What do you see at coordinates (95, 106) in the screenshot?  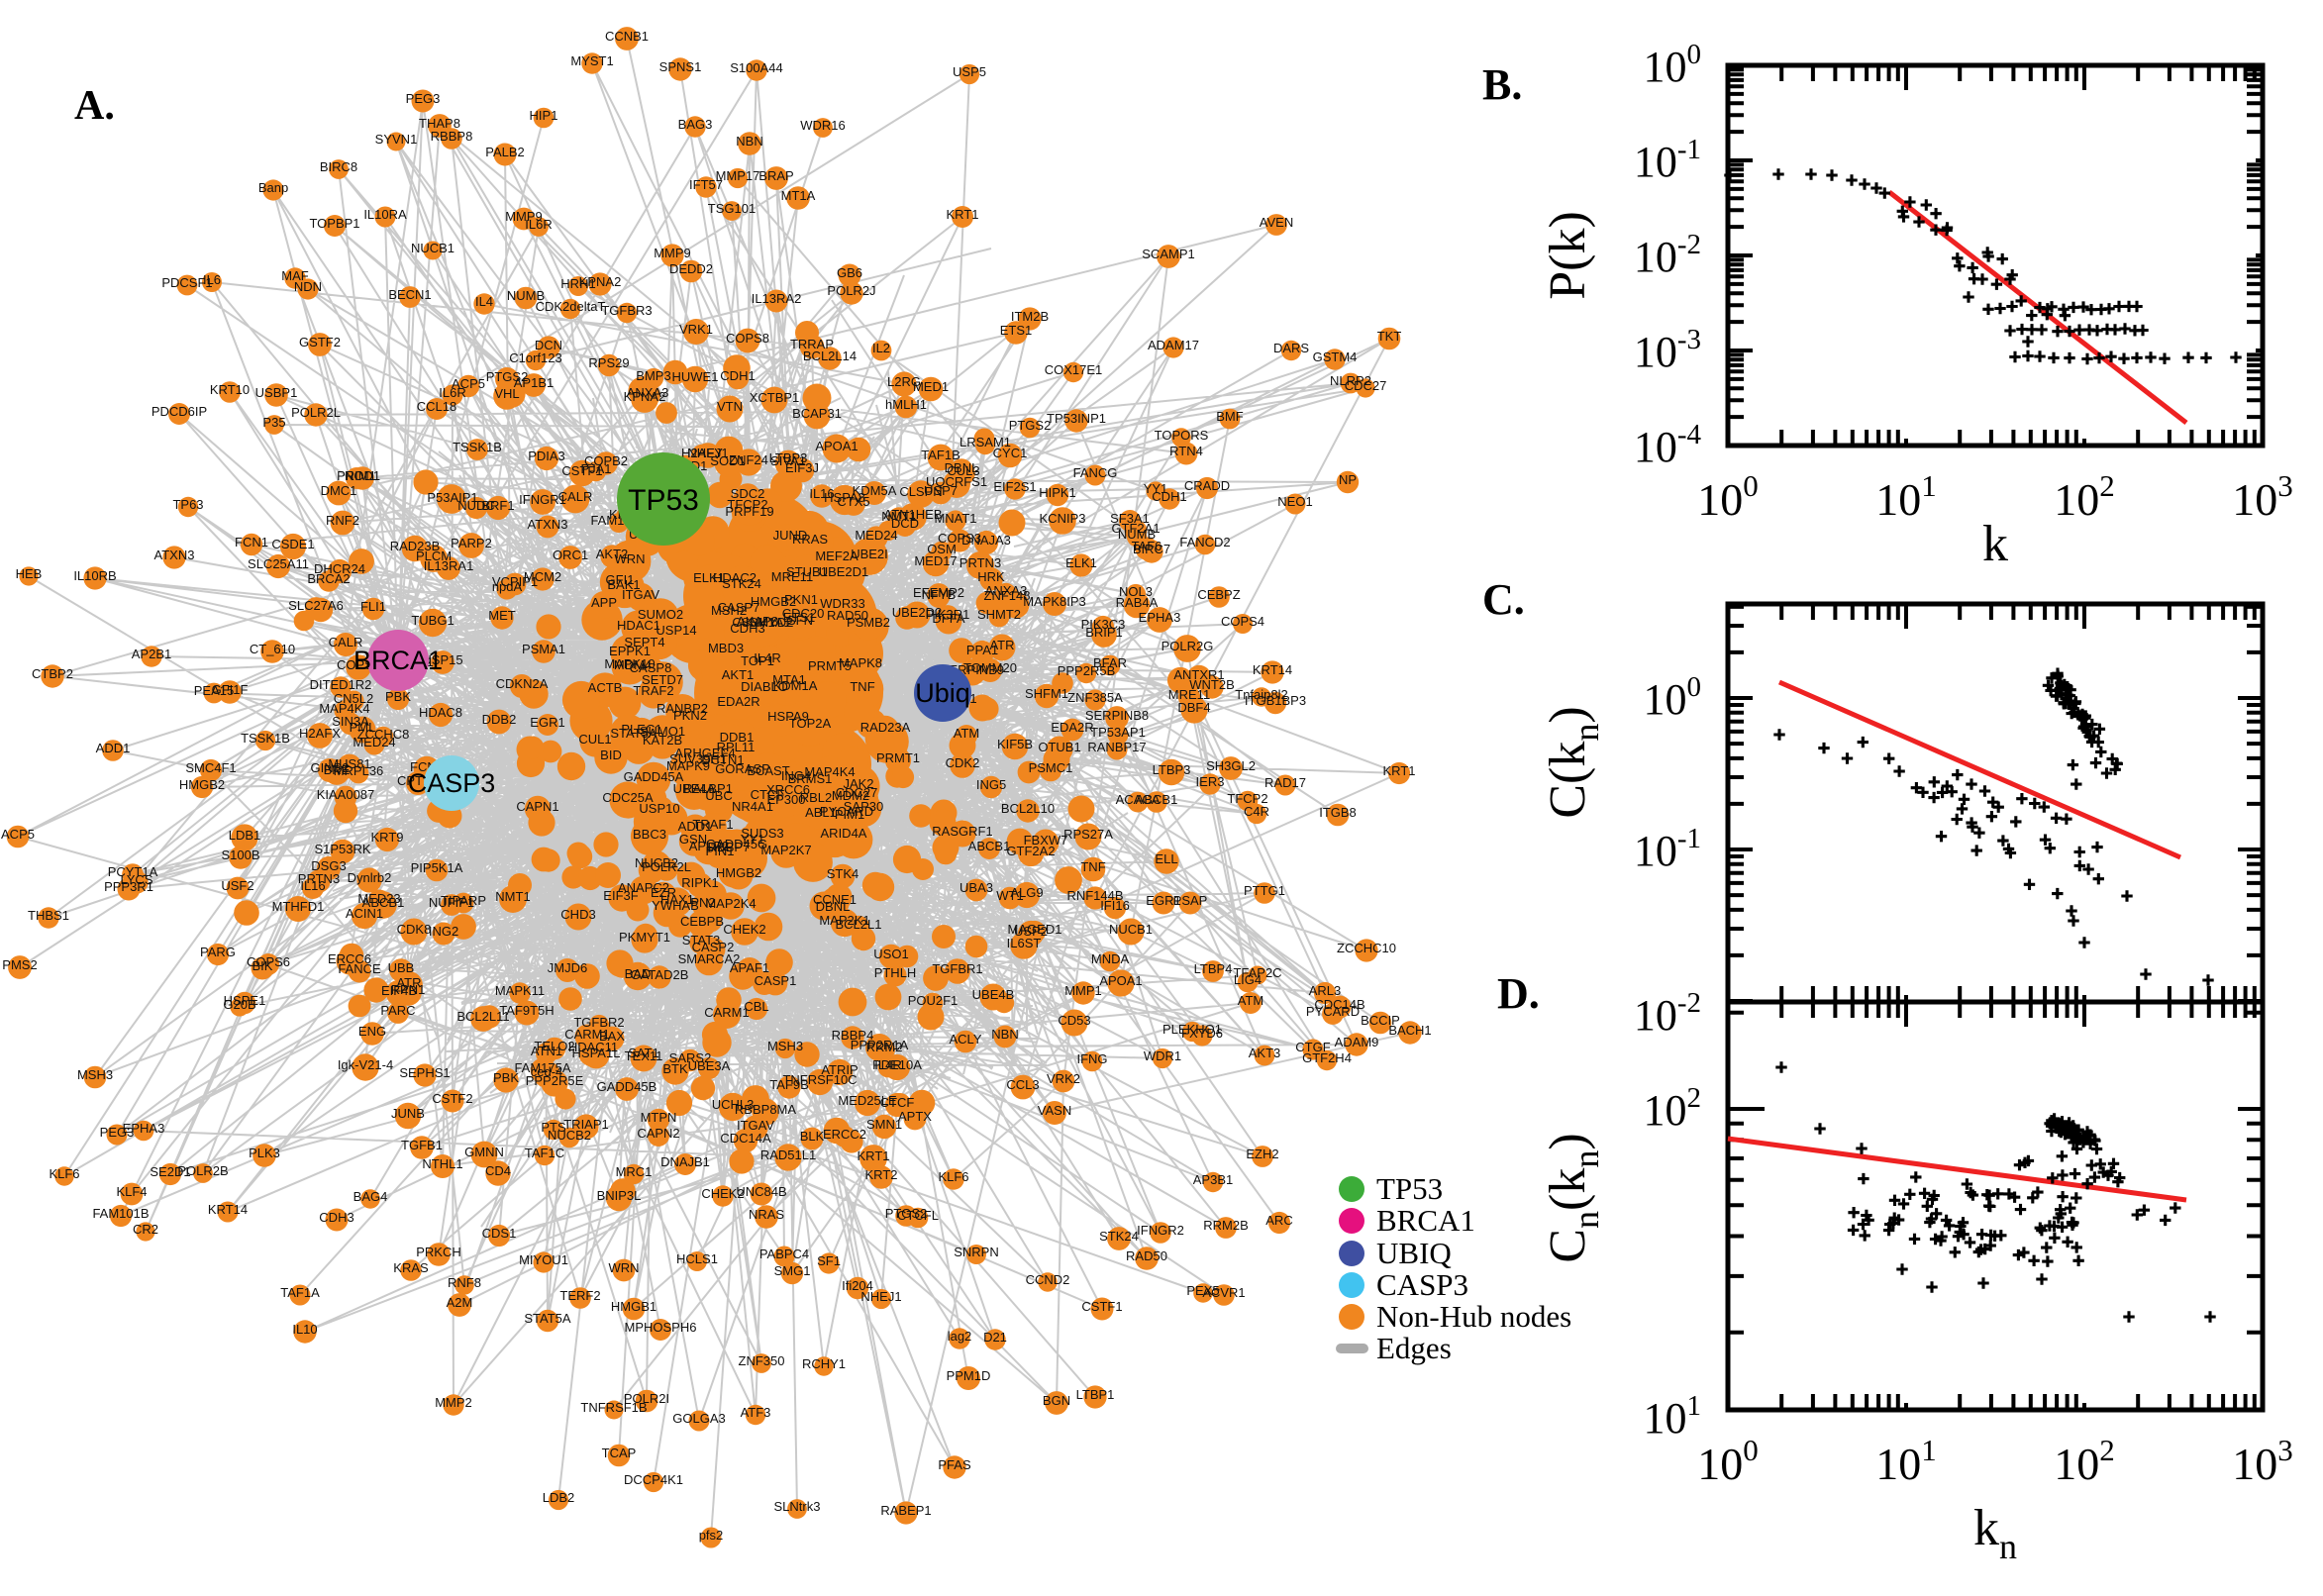 I see `svg-text: A.` at bounding box center [95, 106].